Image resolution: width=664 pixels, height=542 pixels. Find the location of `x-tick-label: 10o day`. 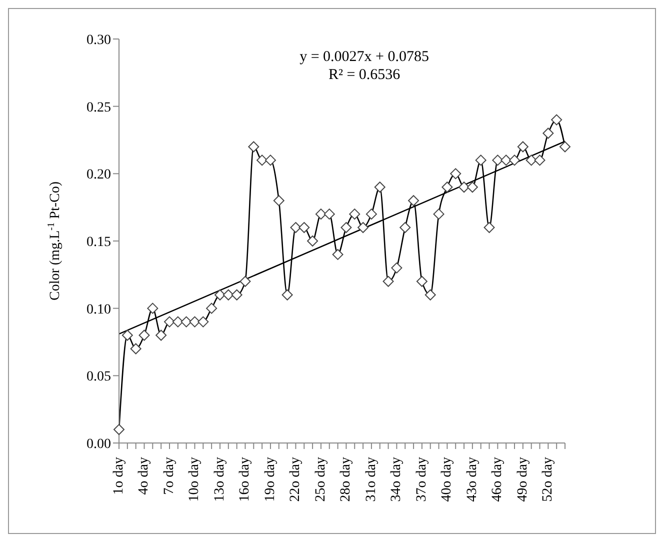

x-tick-label: 10o day is located at coordinates (194, 479).